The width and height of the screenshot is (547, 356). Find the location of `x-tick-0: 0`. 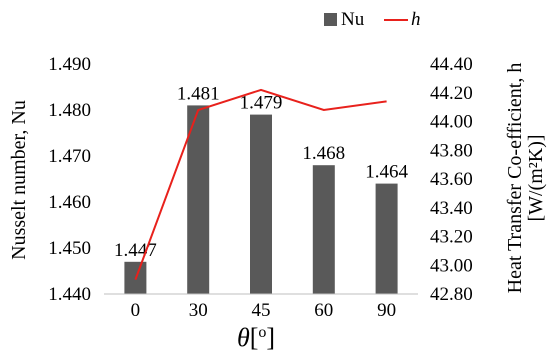

x-tick-0: 0 is located at coordinates (136, 310).